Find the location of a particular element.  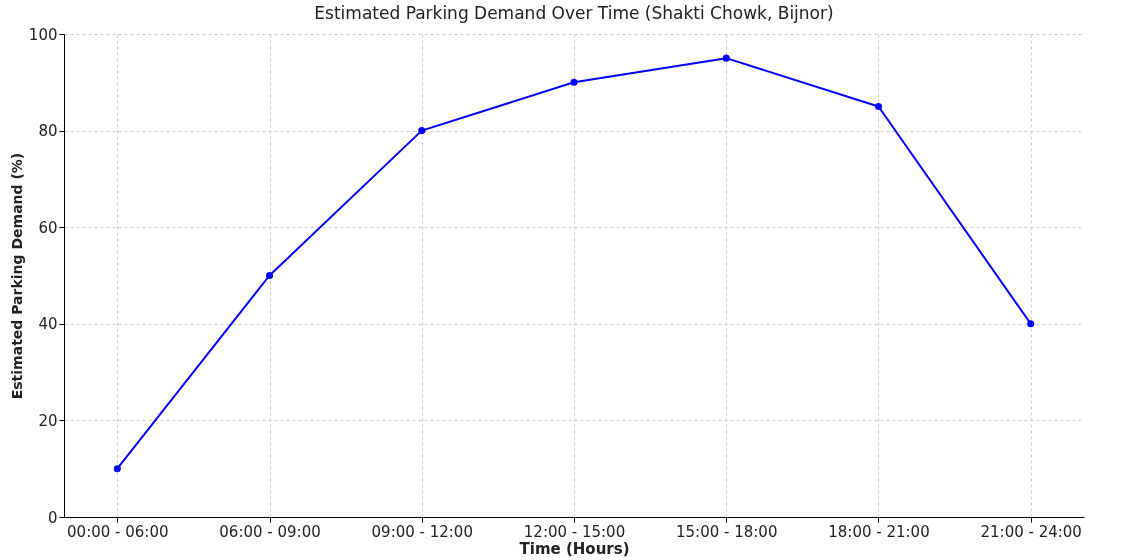

x-axis-title: Time (Hours) is located at coordinates (574, 548).